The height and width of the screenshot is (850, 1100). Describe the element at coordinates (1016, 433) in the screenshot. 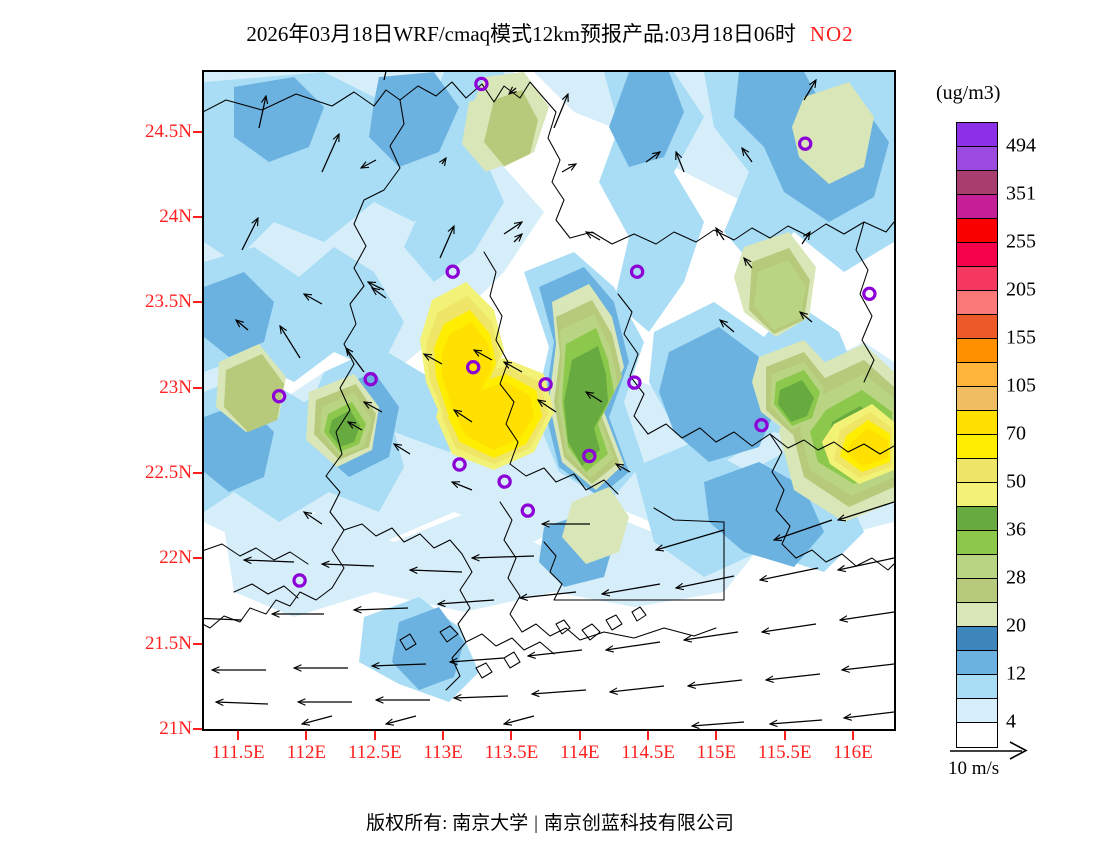

I see `colorbar-tick-label: 70` at that location.